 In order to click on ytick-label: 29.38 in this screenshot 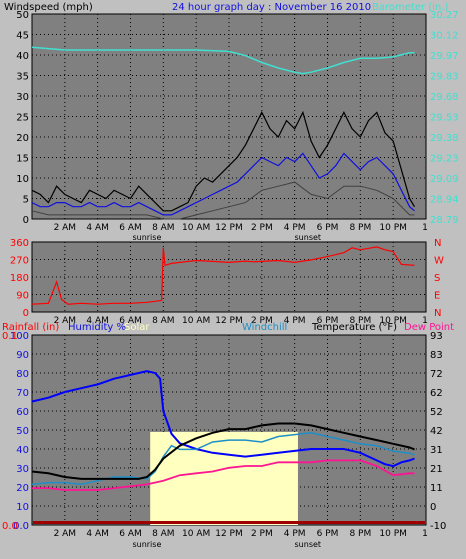, I will do `click(444, 138)`.